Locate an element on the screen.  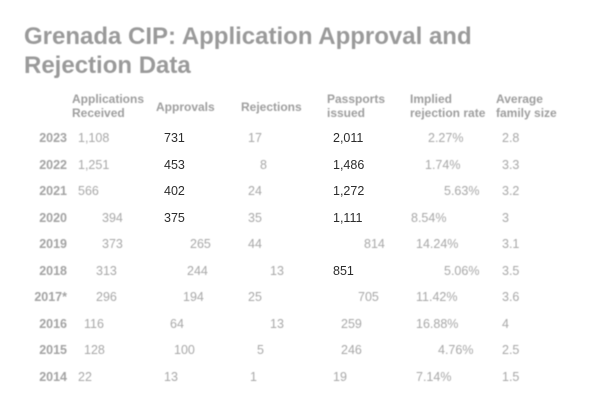
passports-cell: 2,011 is located at coordinates (348, 138).